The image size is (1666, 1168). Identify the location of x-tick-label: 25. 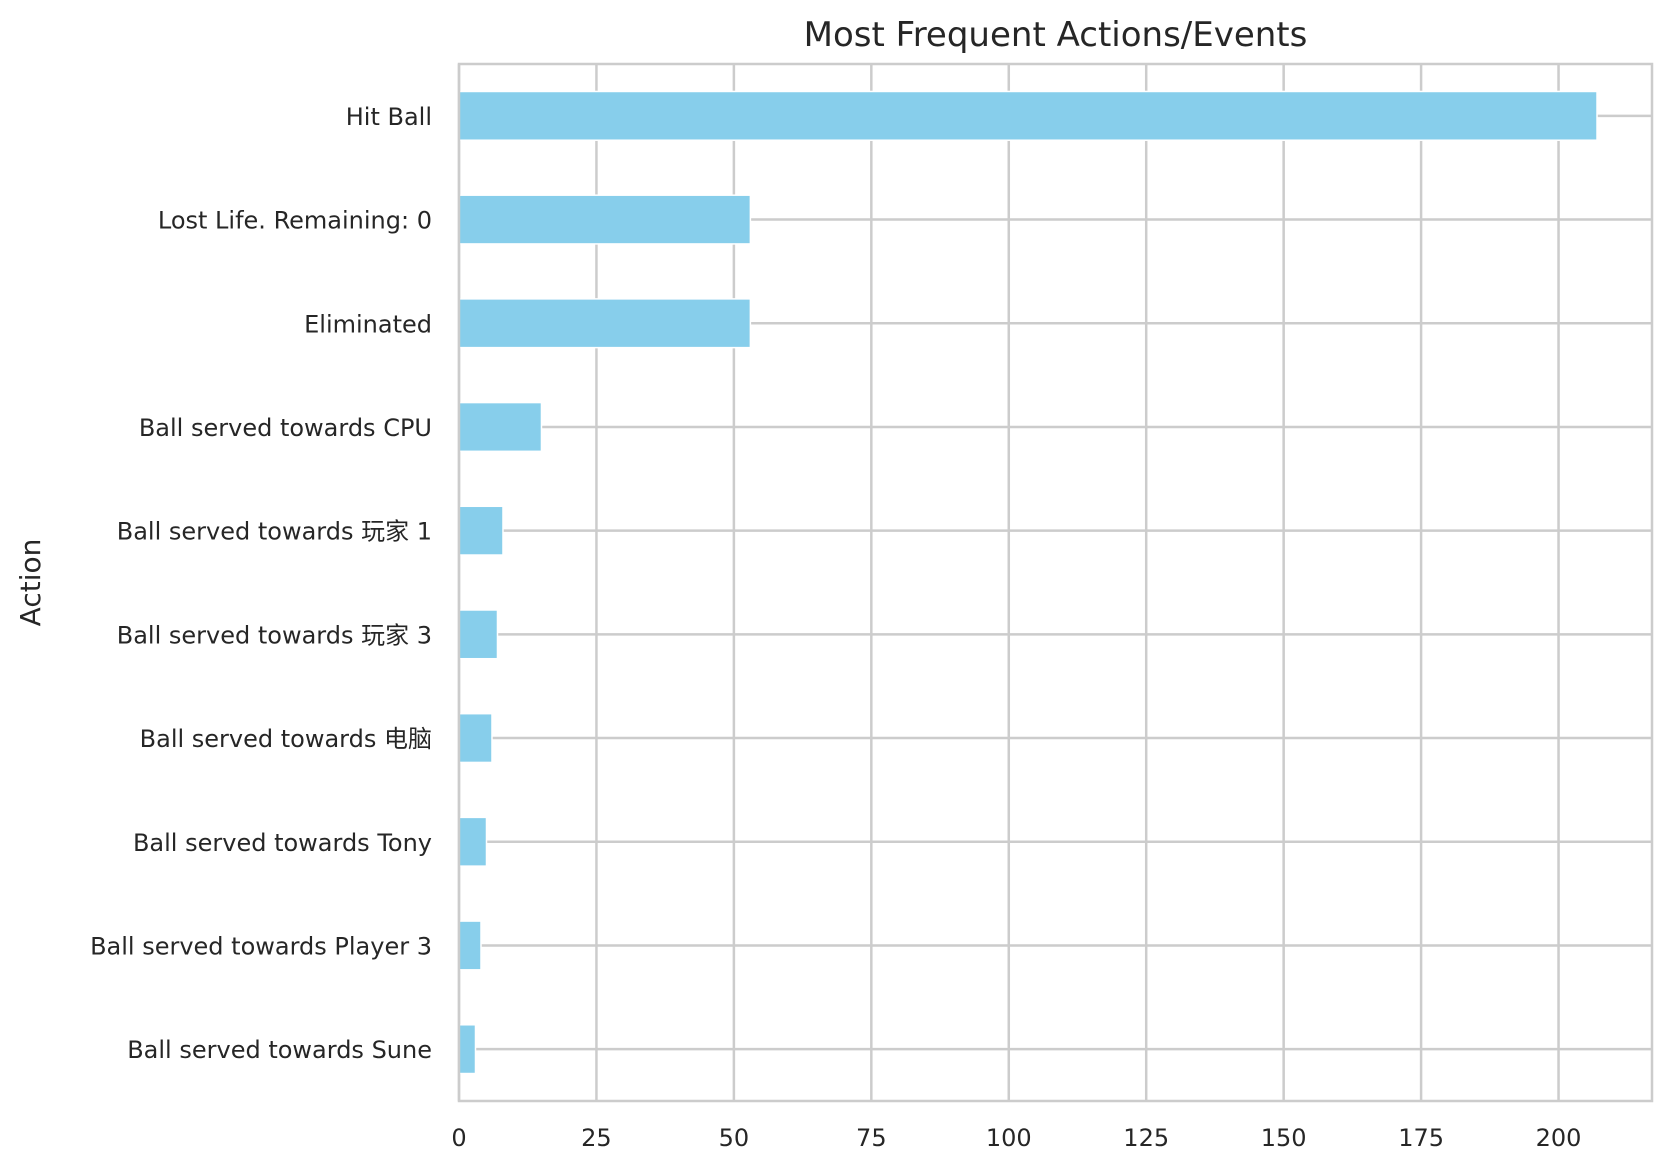
(596, 1138).